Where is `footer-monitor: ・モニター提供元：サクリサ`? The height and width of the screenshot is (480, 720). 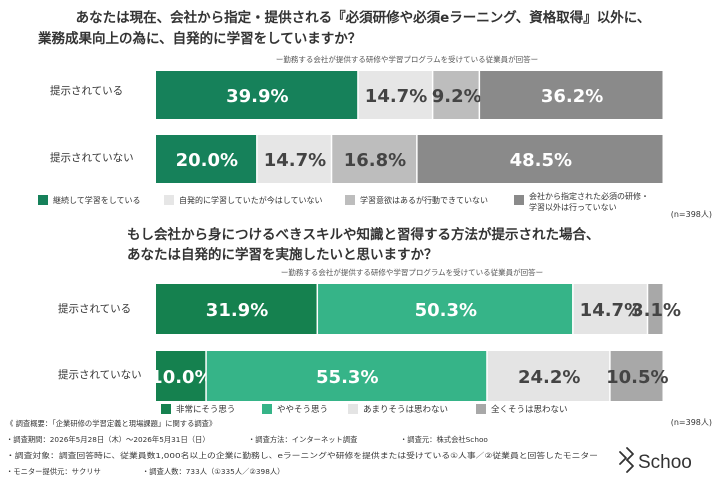 footer-monitor: ・モニター提供元：サクリサ is located at coordinates (53, 471).